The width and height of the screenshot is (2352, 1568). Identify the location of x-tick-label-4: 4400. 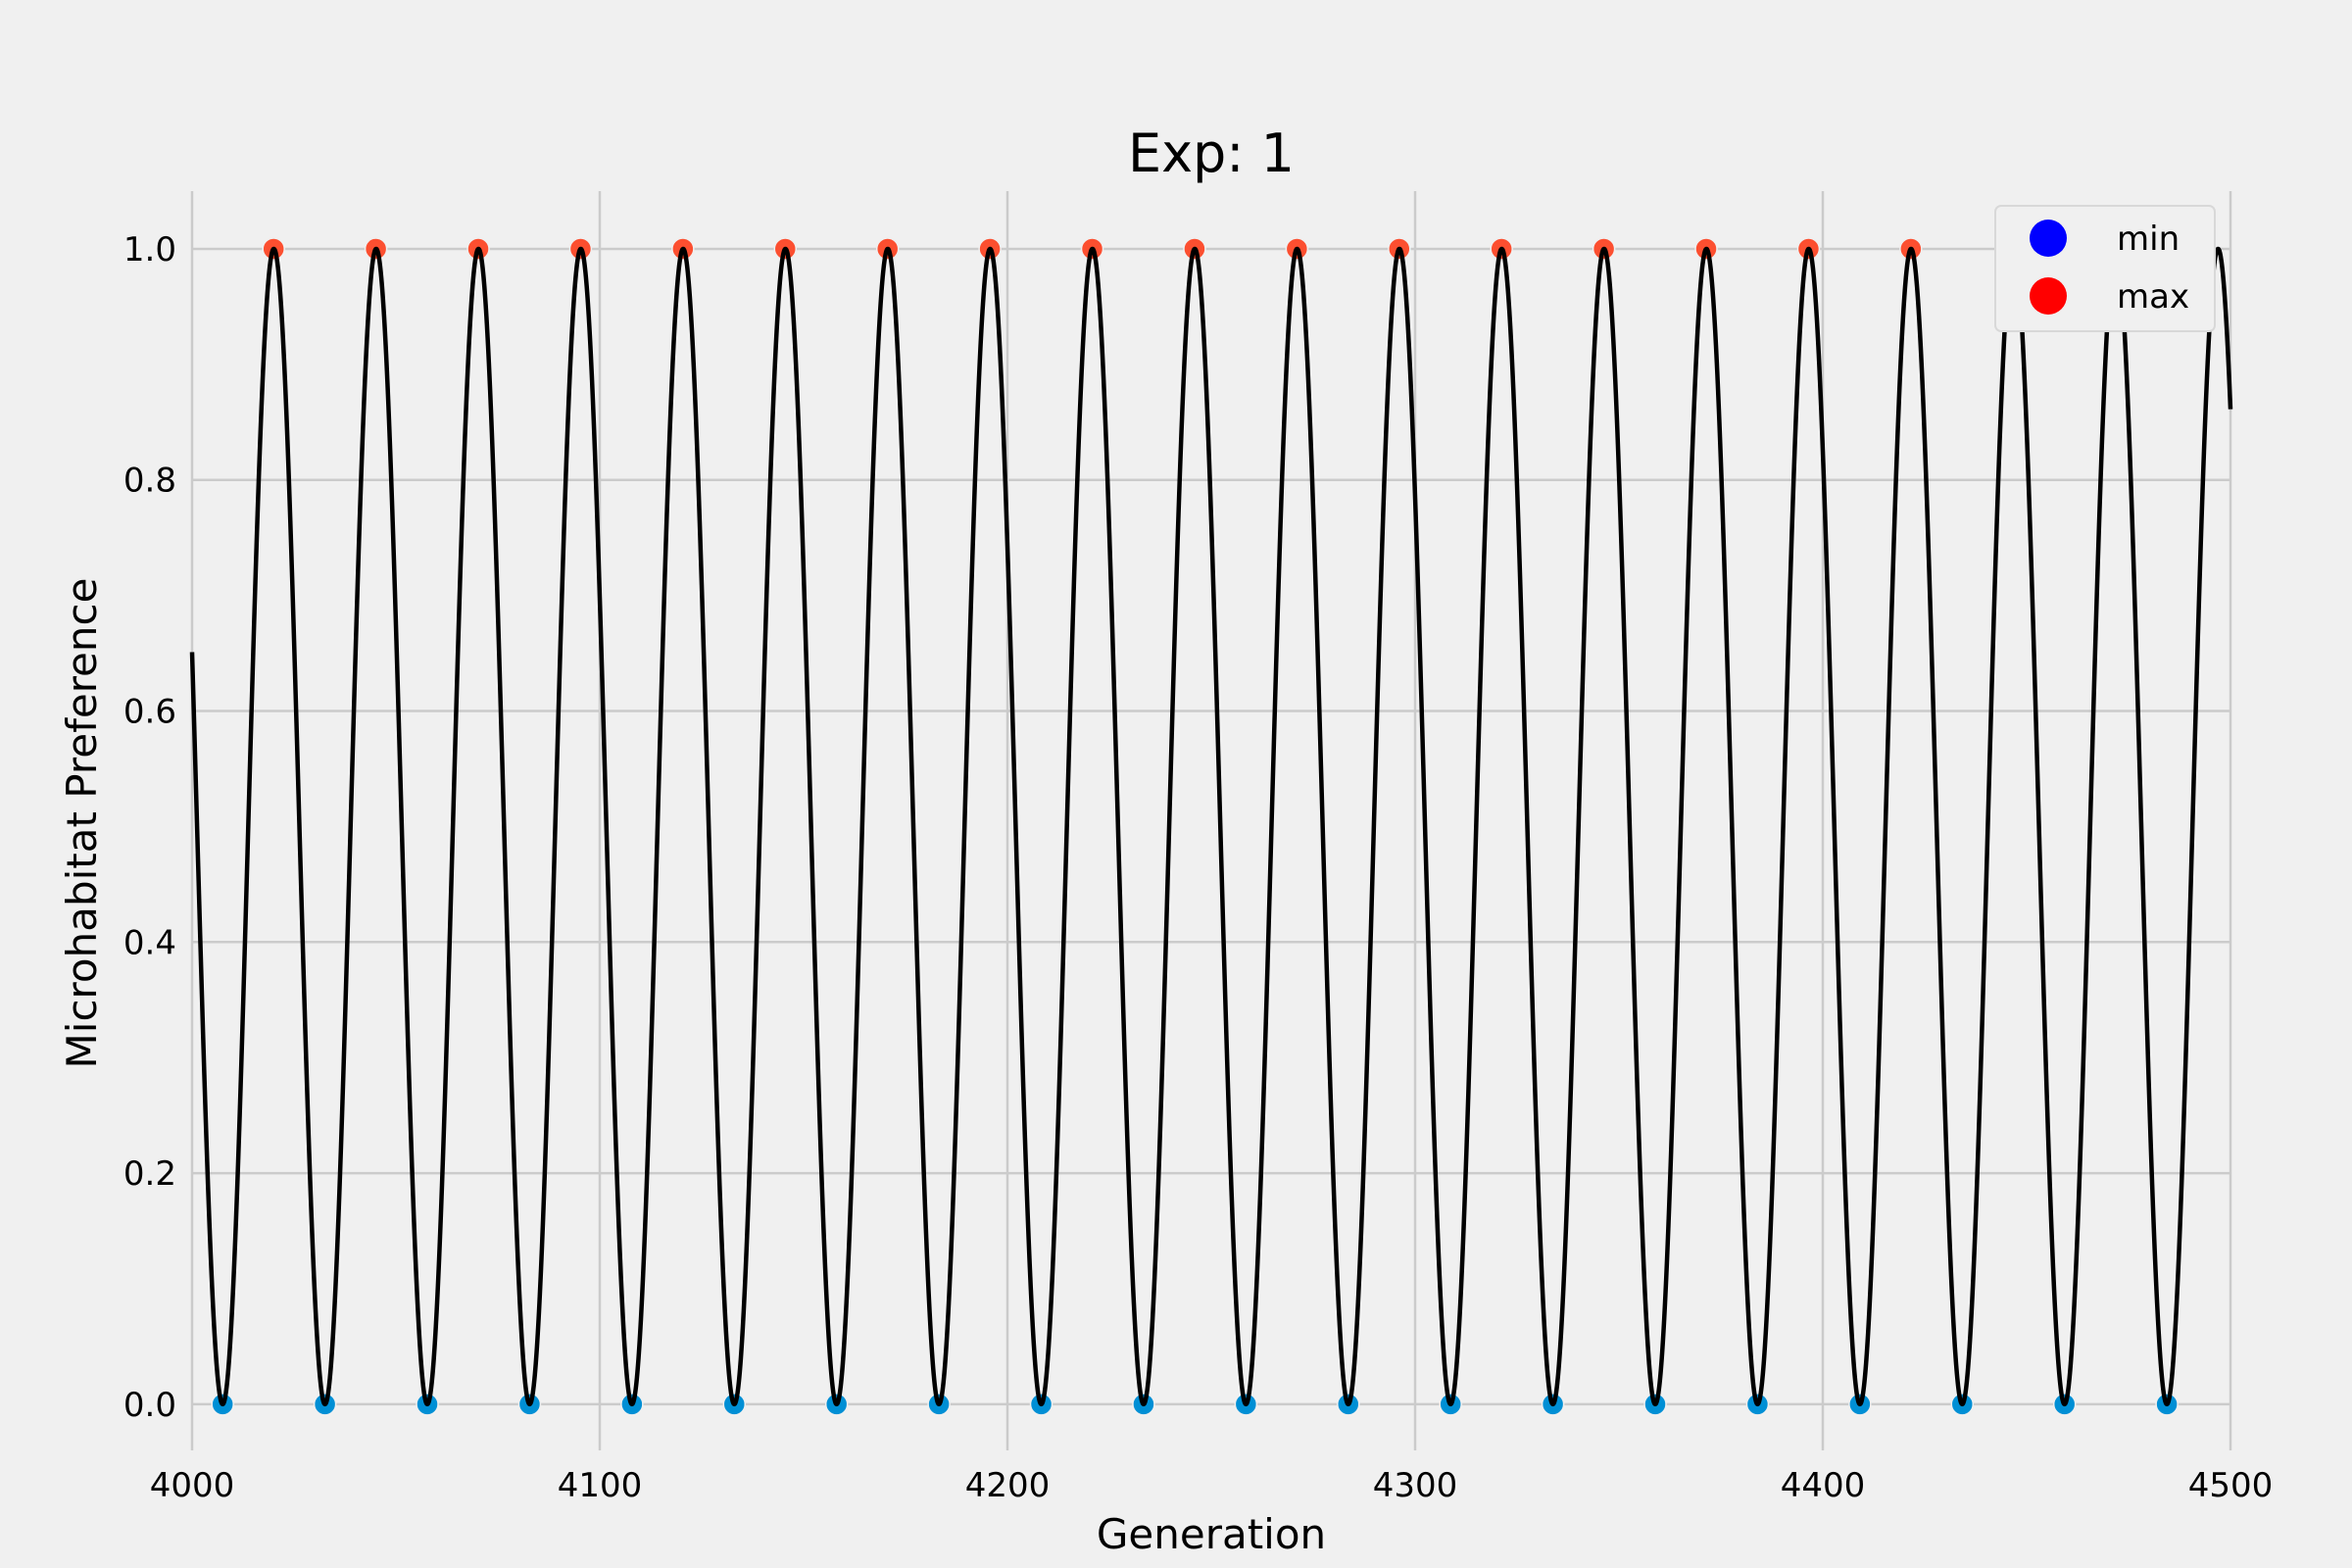
(1823, 1485).